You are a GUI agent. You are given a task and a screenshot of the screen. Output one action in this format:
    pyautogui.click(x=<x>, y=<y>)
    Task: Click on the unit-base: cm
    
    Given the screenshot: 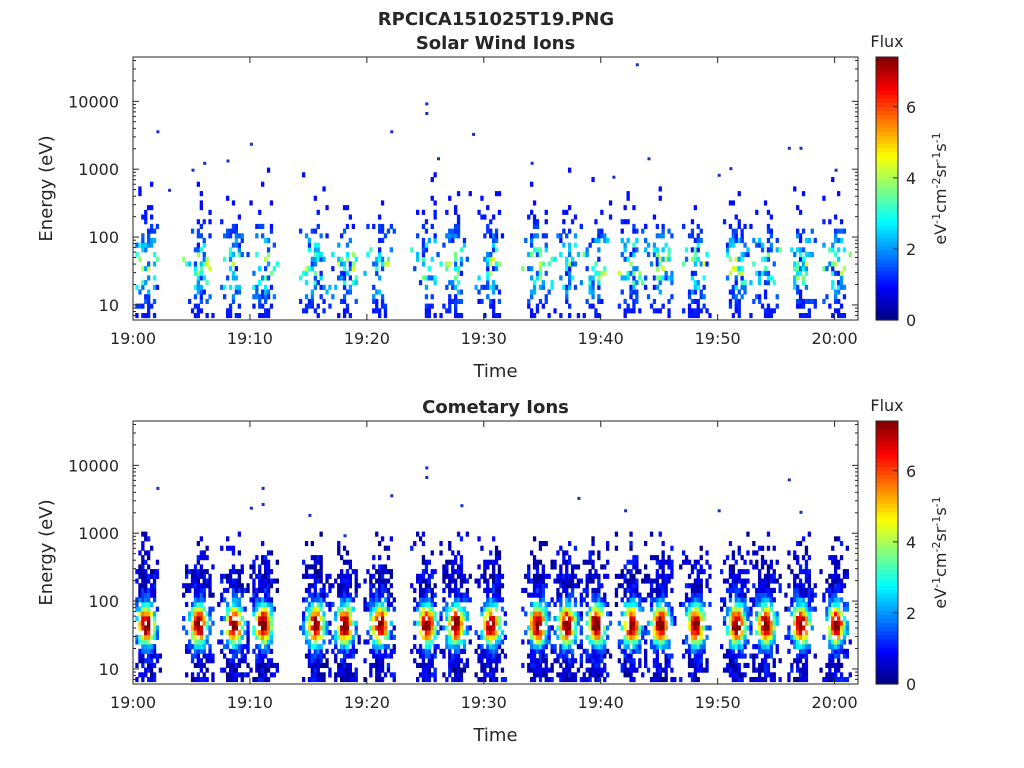 What is the action you would take?
    pyautogui.click(x=940, y=565)
    